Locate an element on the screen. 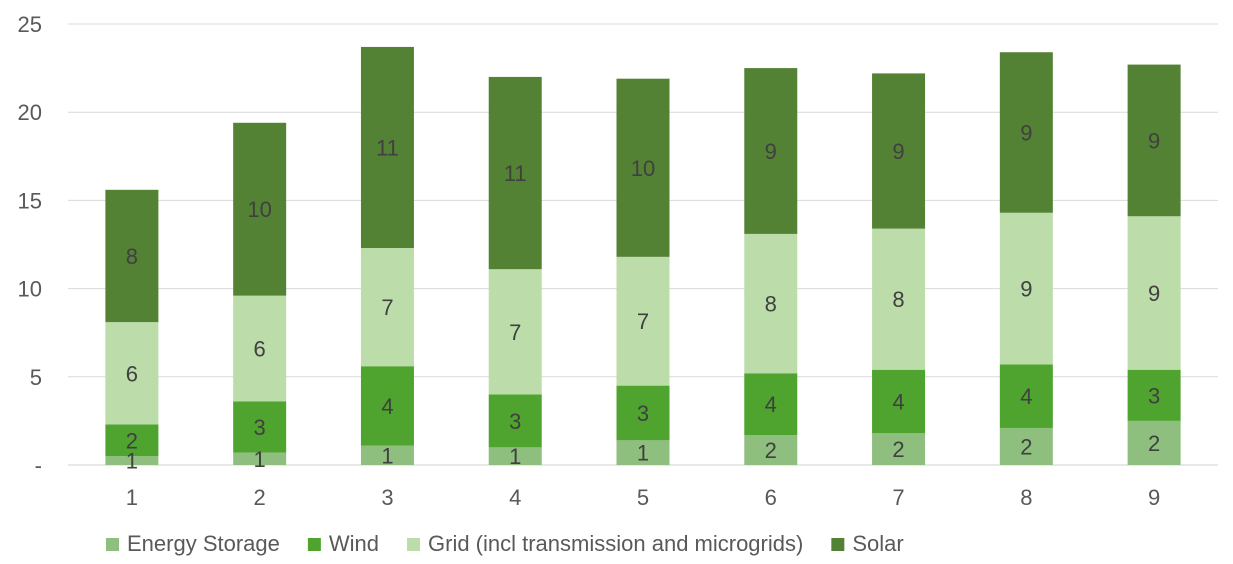  y-tick-label: 5 is located at coordinates (36, 377).